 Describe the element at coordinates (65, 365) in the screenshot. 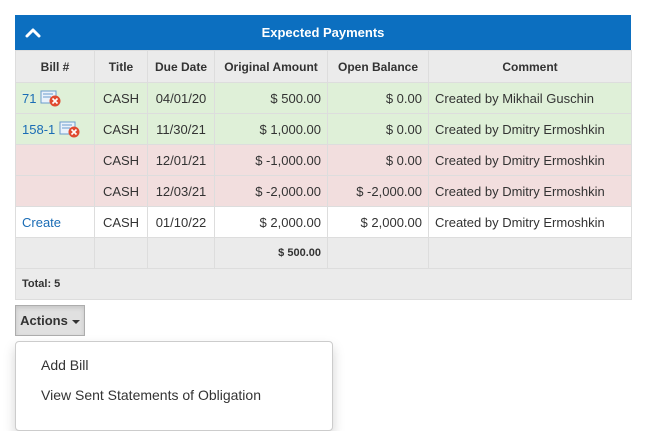

I see `menu-item-add-bill: Add Bill` at that location.